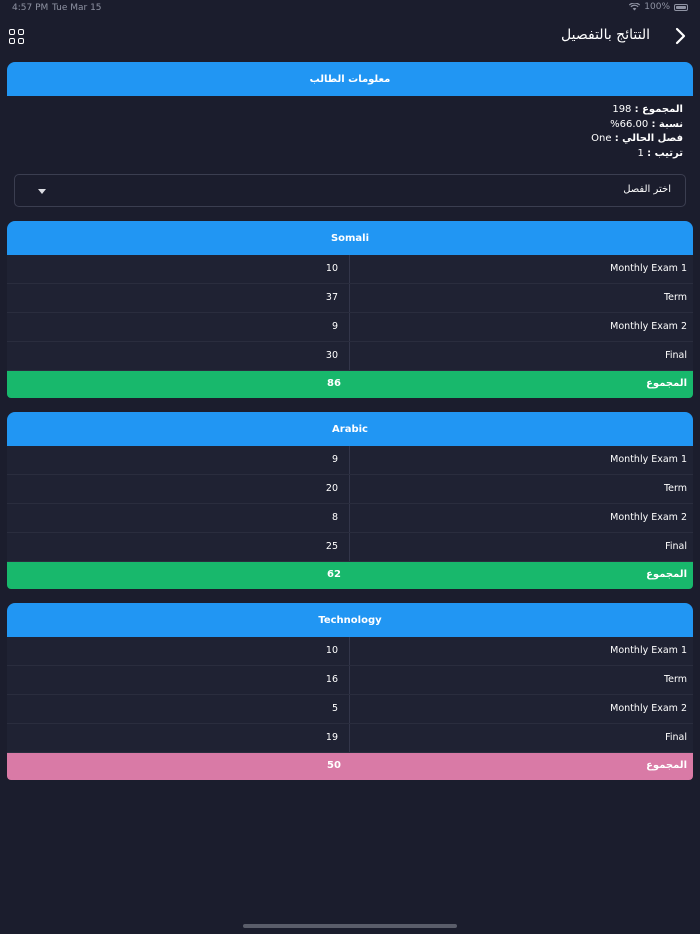  What do you see at coordinates (637, 138) in the screenshot?
I see `info-class: فصل الحالي : One` at bounding box center [637, 138].